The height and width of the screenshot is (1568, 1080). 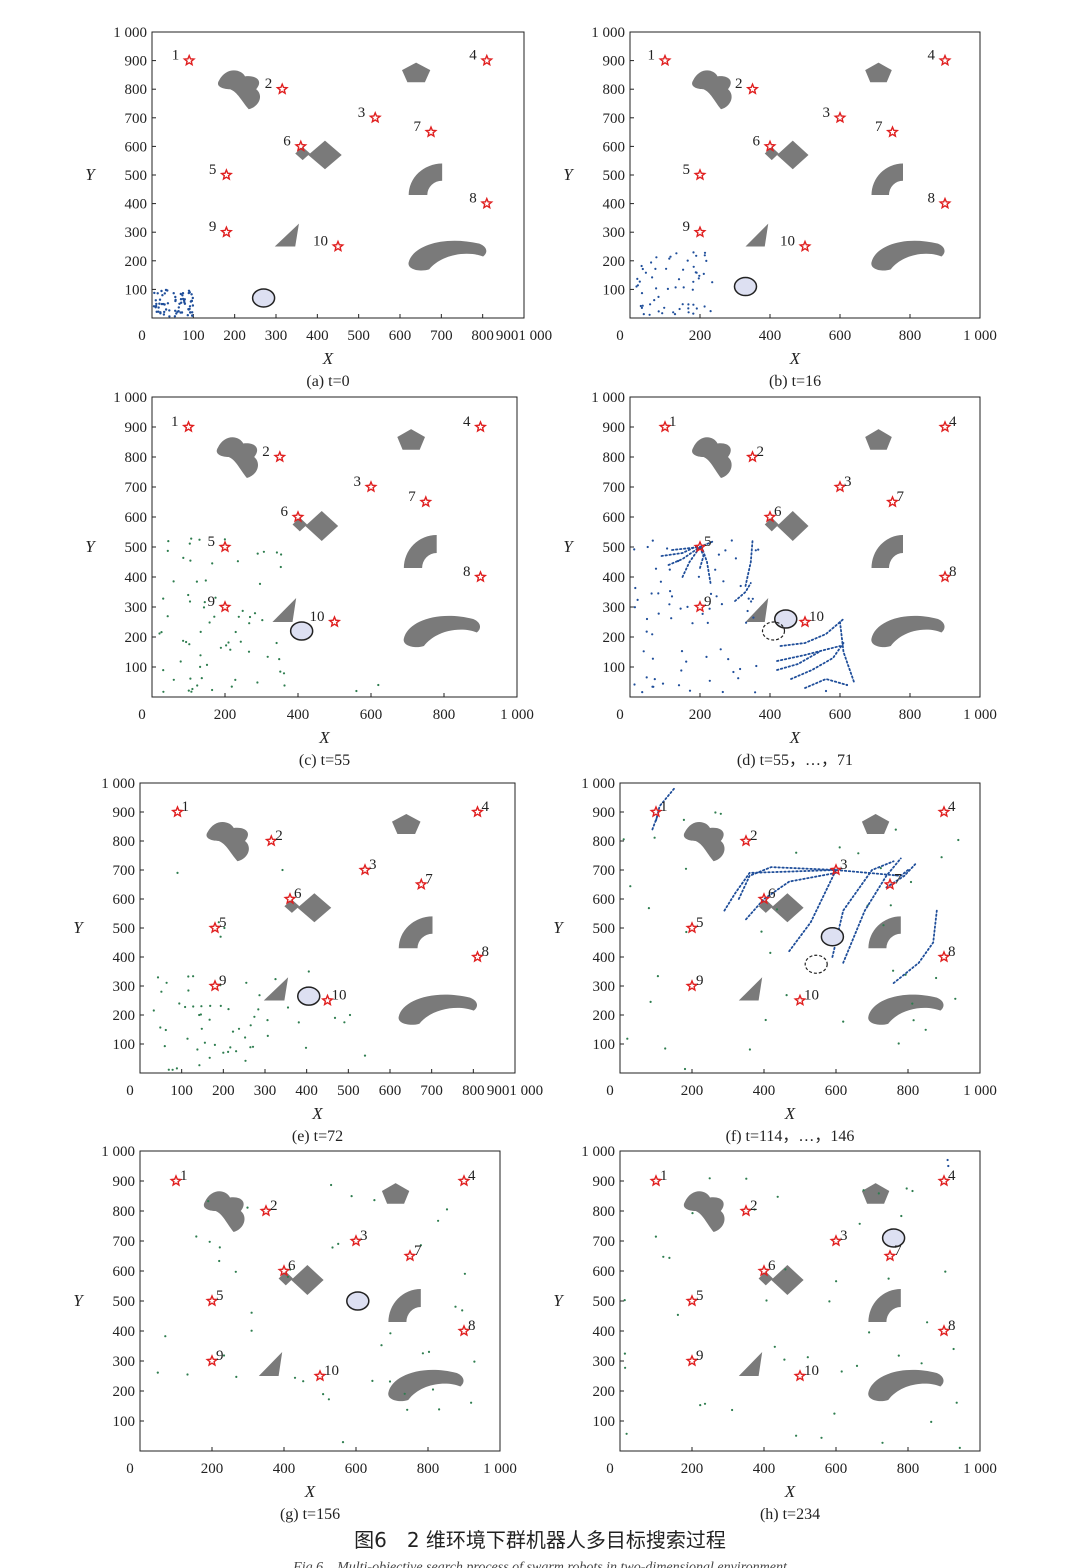 What do you see at coordinates (124, 1332) in the screenshot?
I see `y-tick-label: 400` at bounding box center [124, 1332].